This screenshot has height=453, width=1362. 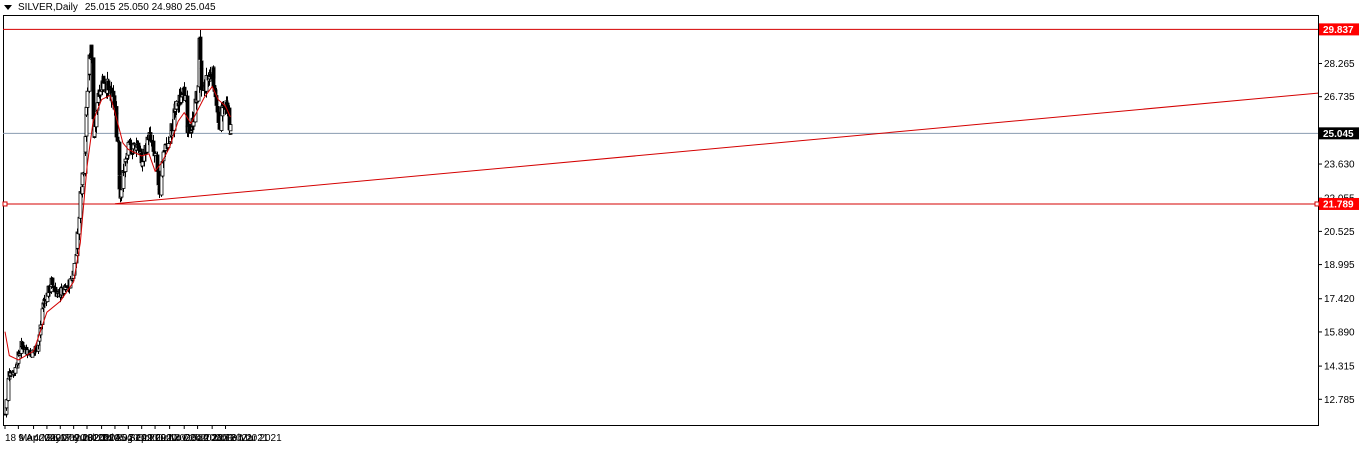 I want to click on y-tick-label: 28.265, so click(x=1339, y=64).